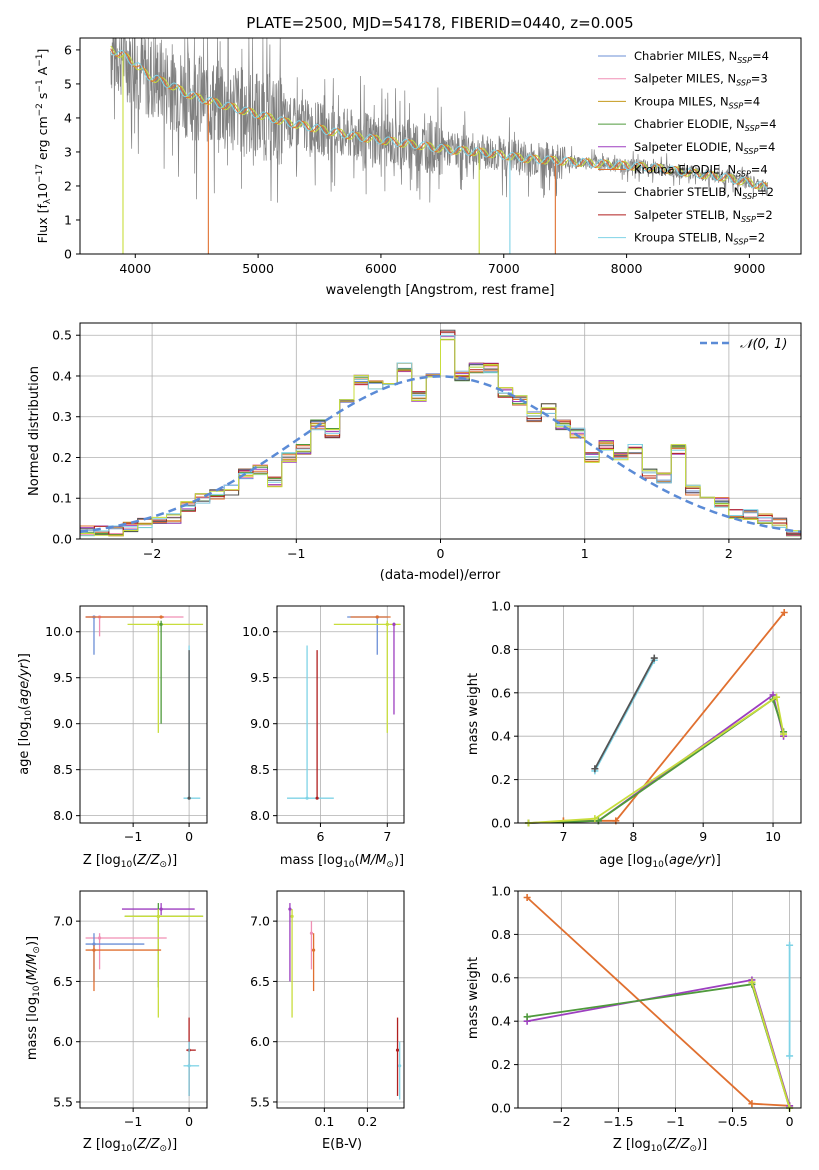 Image resolution: width=819 pixels, height=1170 pixels. I want to click on histogram-yticks: 0.0 0.1 0.2 0.3 0.4 0.5, so click(66, 437).